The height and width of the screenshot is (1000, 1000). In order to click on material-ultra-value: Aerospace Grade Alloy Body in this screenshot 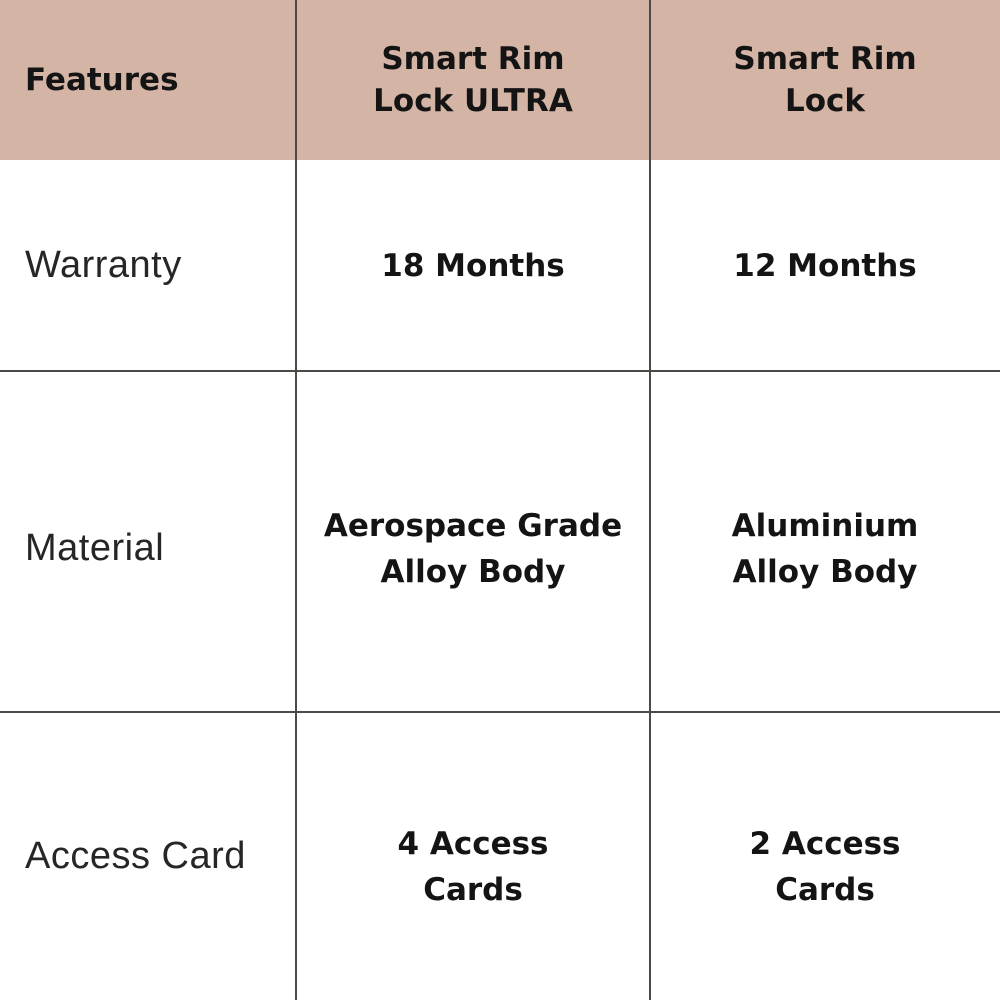, I will do `click(473, 548)`.